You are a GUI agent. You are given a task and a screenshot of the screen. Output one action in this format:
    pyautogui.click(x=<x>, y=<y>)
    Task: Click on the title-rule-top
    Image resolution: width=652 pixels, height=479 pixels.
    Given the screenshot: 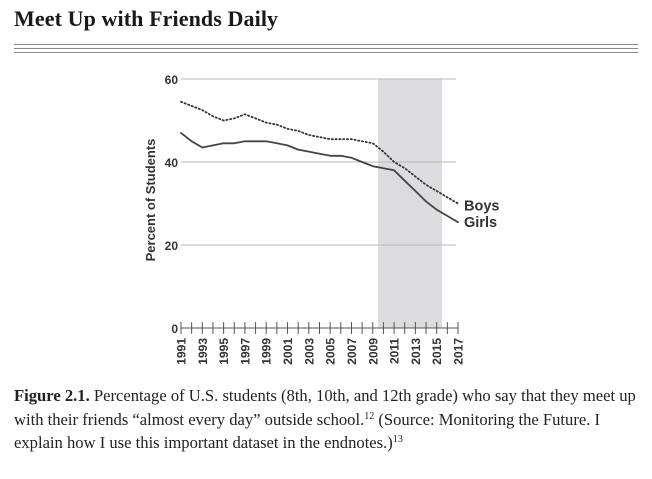 What is the action you would take?
    pyautogui.click(x=326, y=44)
    